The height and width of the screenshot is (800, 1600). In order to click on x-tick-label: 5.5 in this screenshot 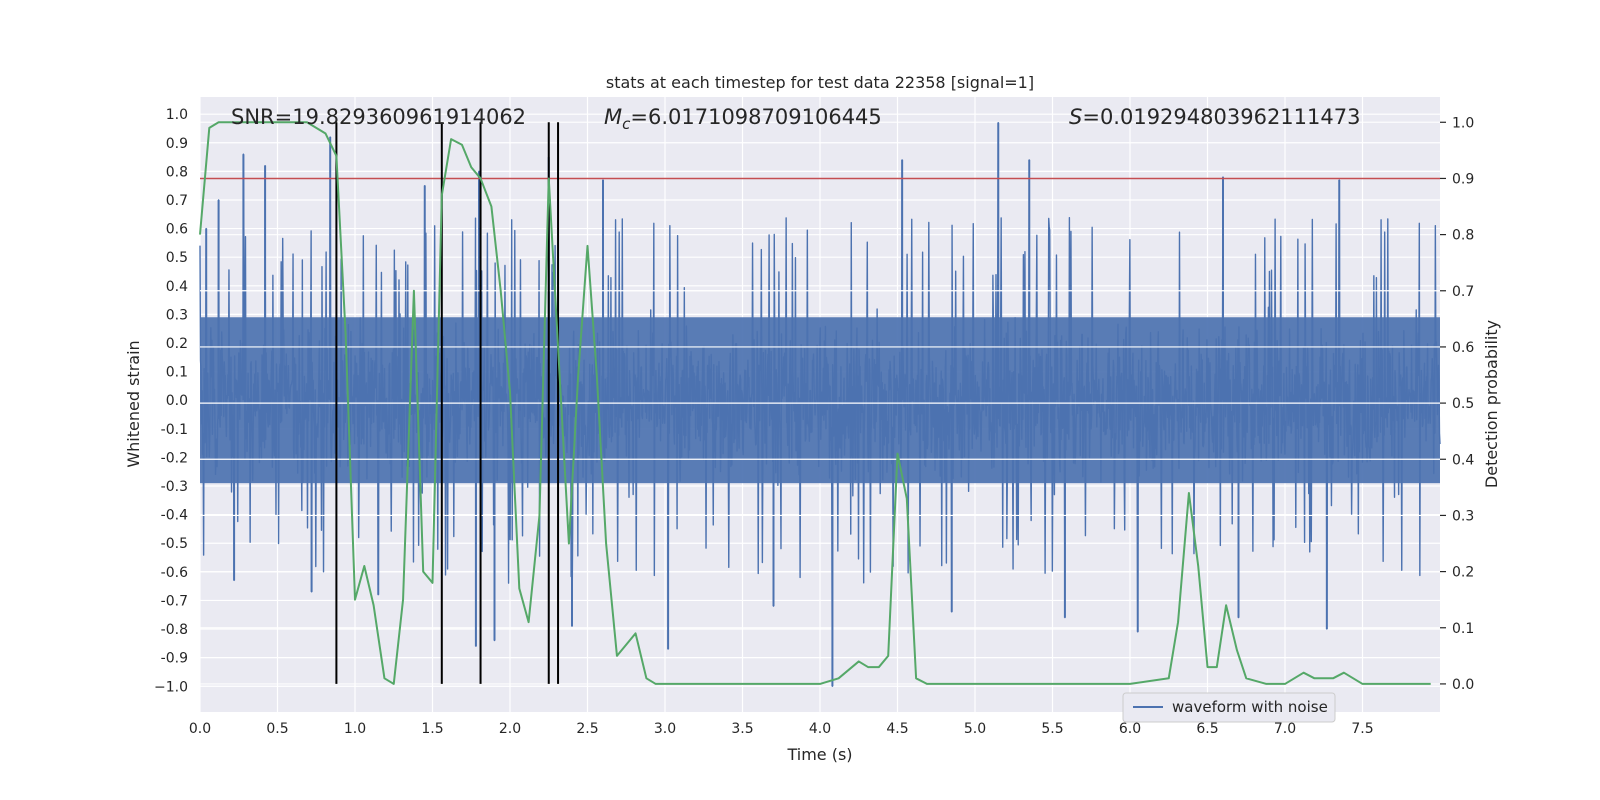, I will do `click(1052, 729)`.